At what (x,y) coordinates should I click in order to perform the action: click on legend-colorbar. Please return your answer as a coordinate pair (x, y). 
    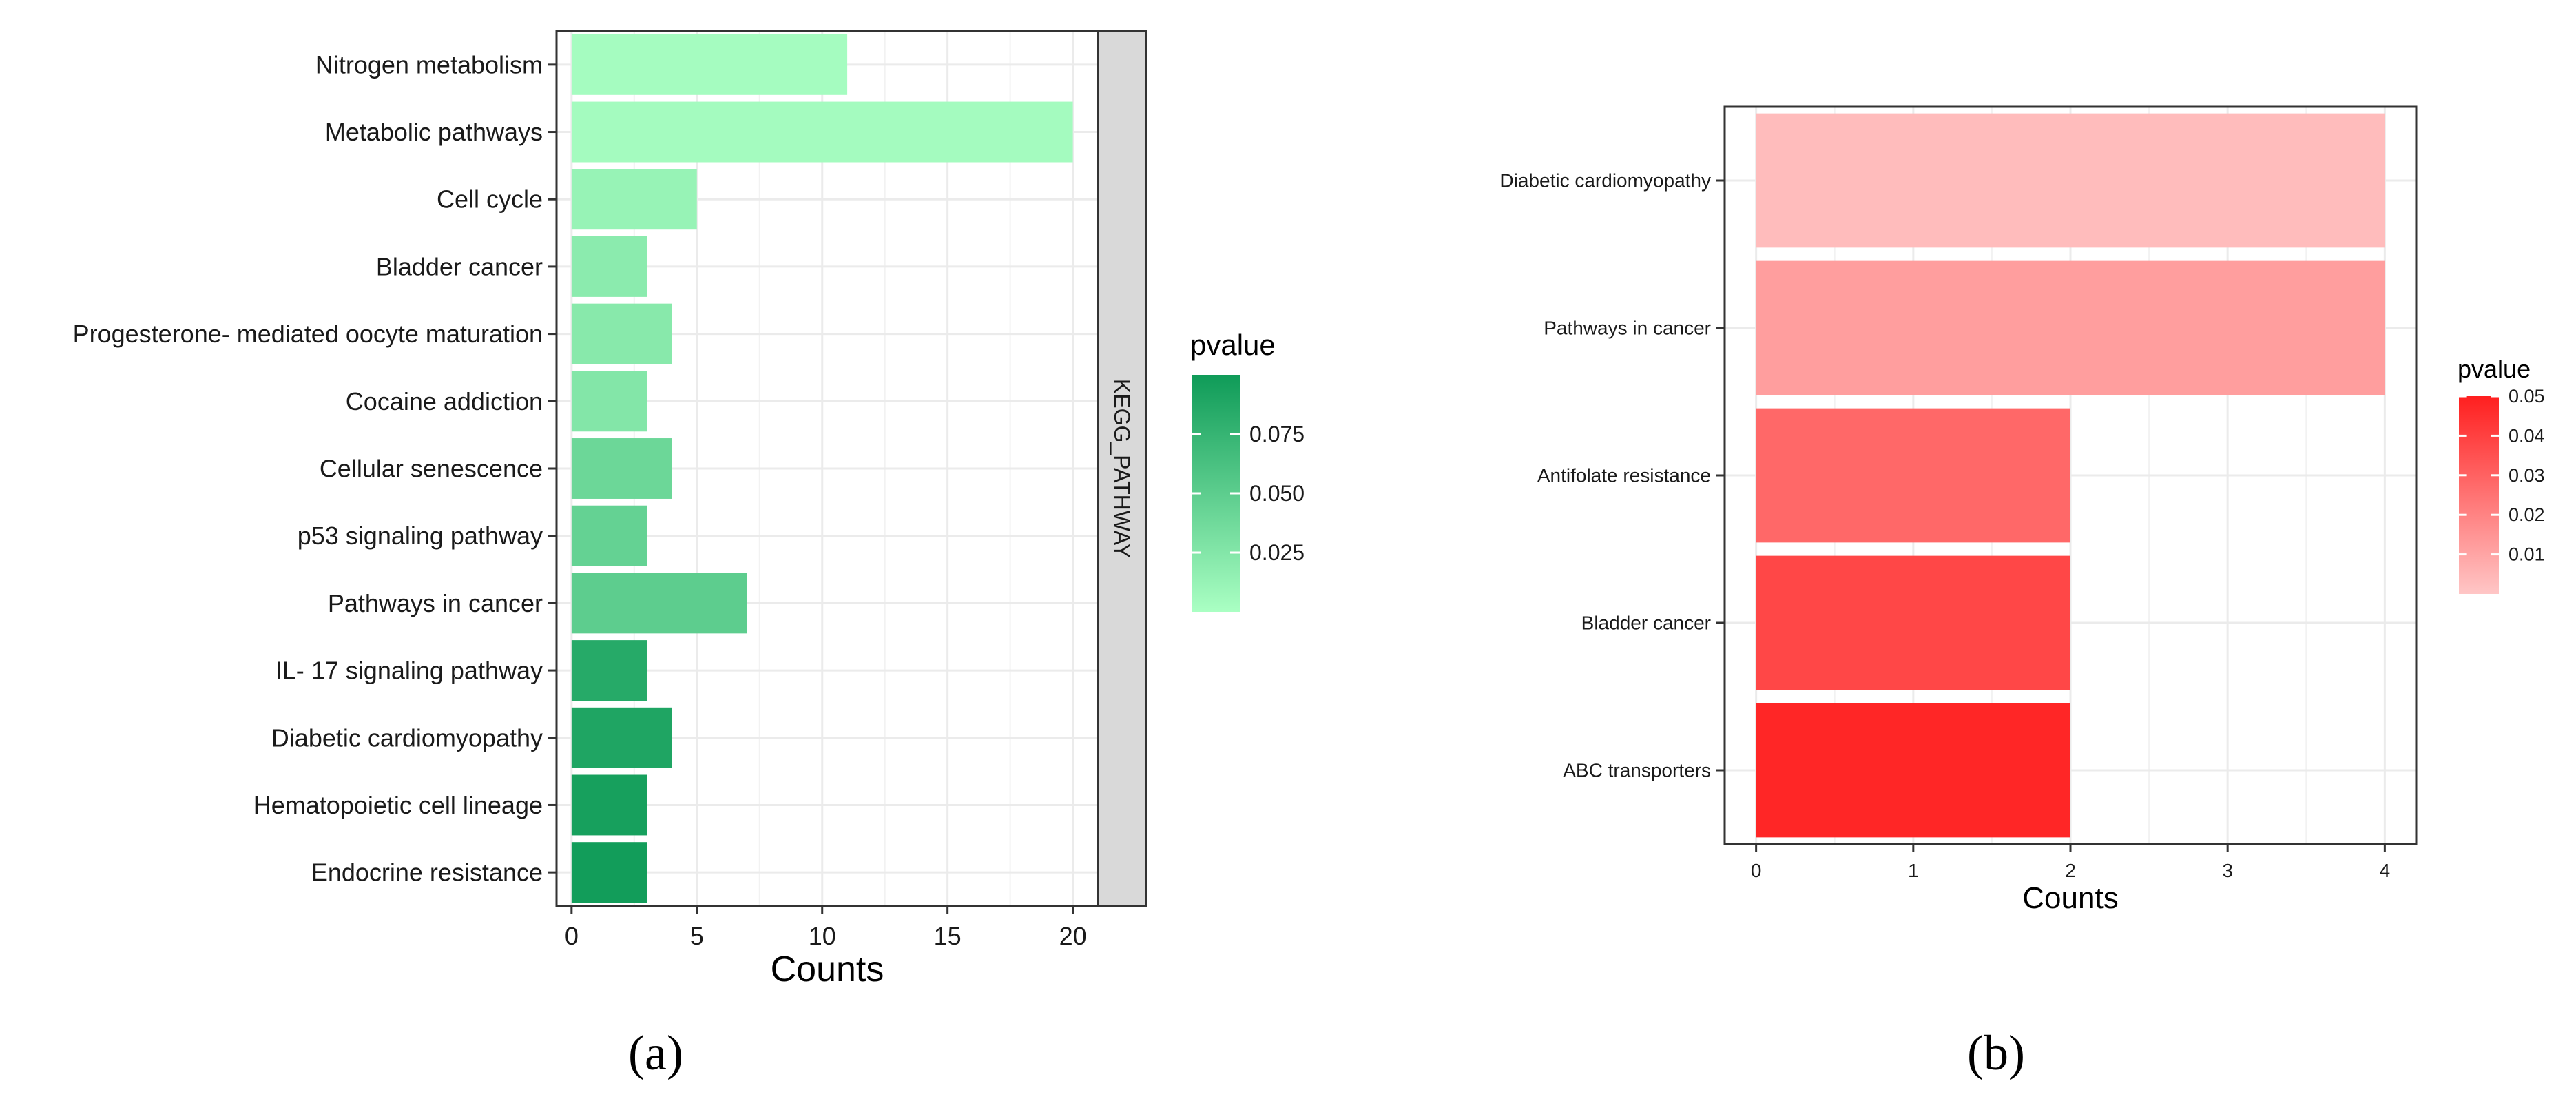
    Looking at the image, I should click on (2479, 495).